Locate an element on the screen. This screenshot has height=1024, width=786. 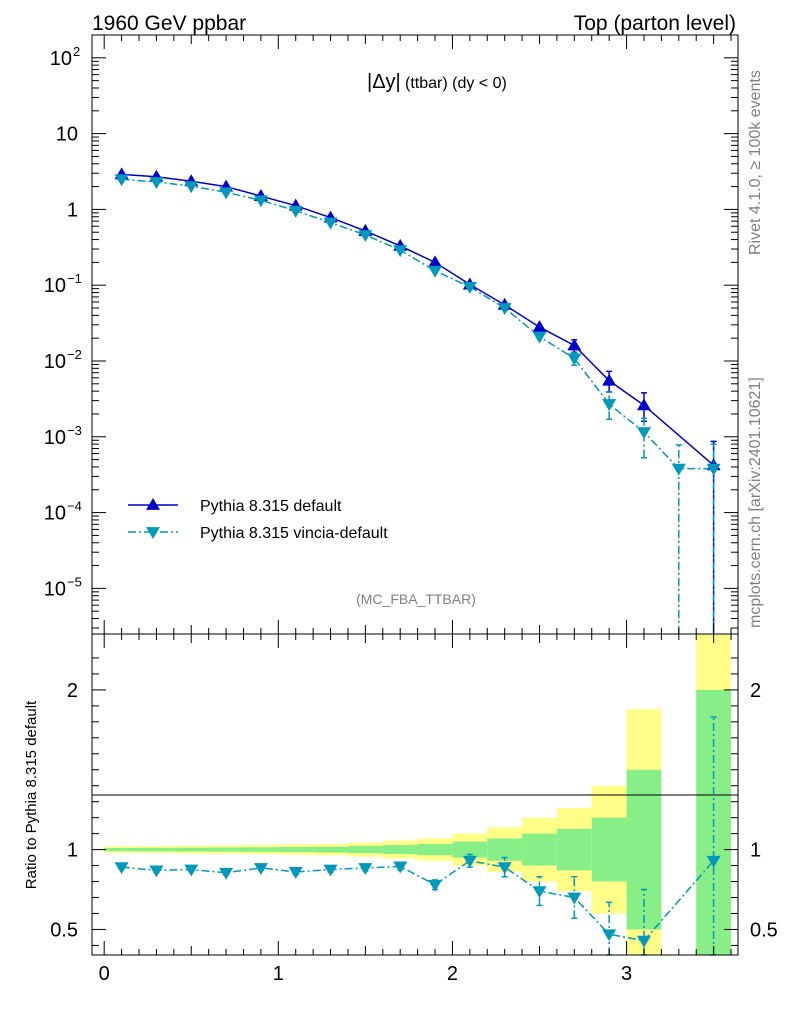
x-tick-label: 0 is located at coordinates (104, 974).